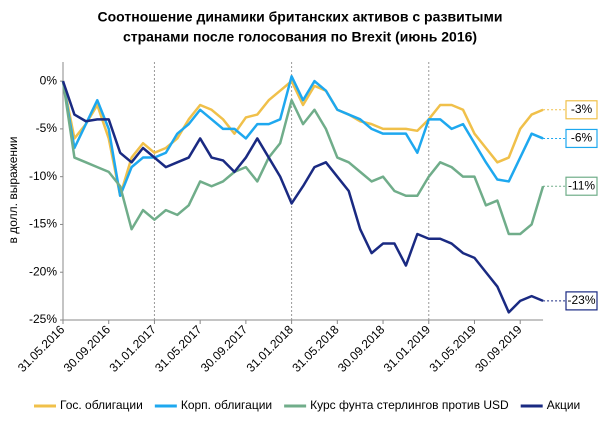 This screenshot has width=600, height=424. I want to click on legend-label: Курс фунта стерлингов против USD, so click(409, 405).